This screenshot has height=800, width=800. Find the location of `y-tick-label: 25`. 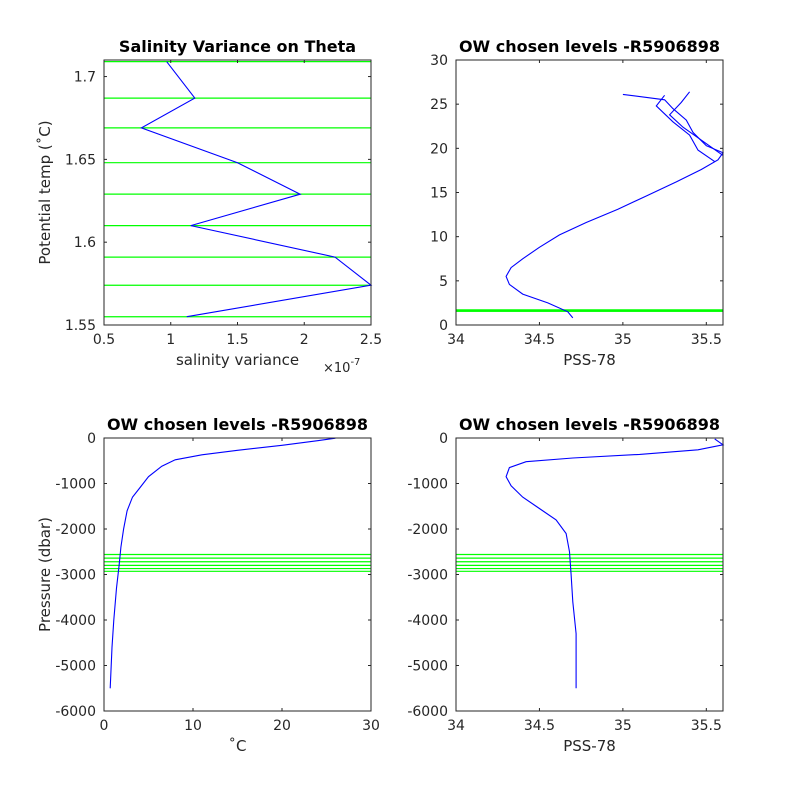

y-tick-label: 25 is located at coordinates (439, 105).